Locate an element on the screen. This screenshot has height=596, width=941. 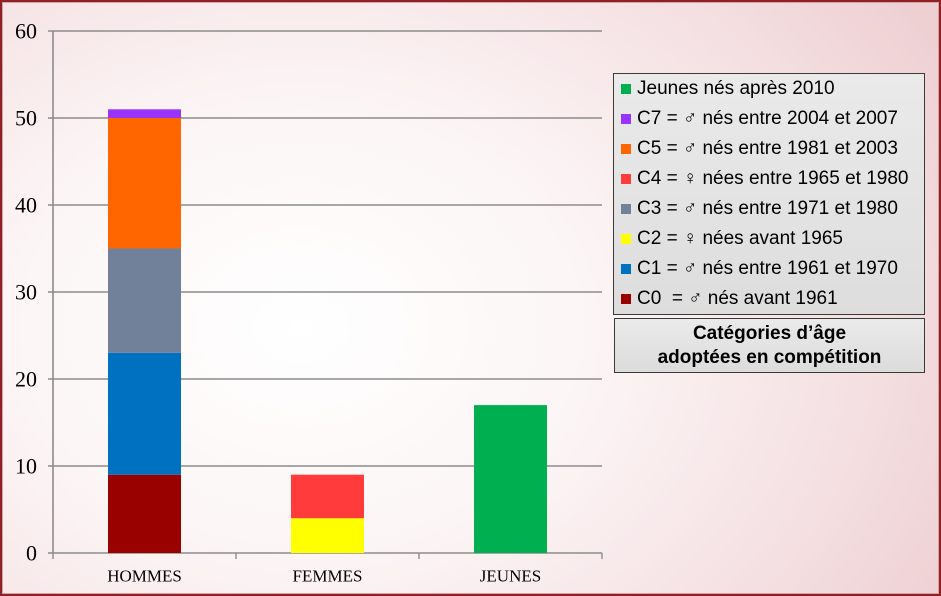
legend-item-c3: C3 = ♂ nés entre 1971 et 1980 is located at coordinates (769, 209).